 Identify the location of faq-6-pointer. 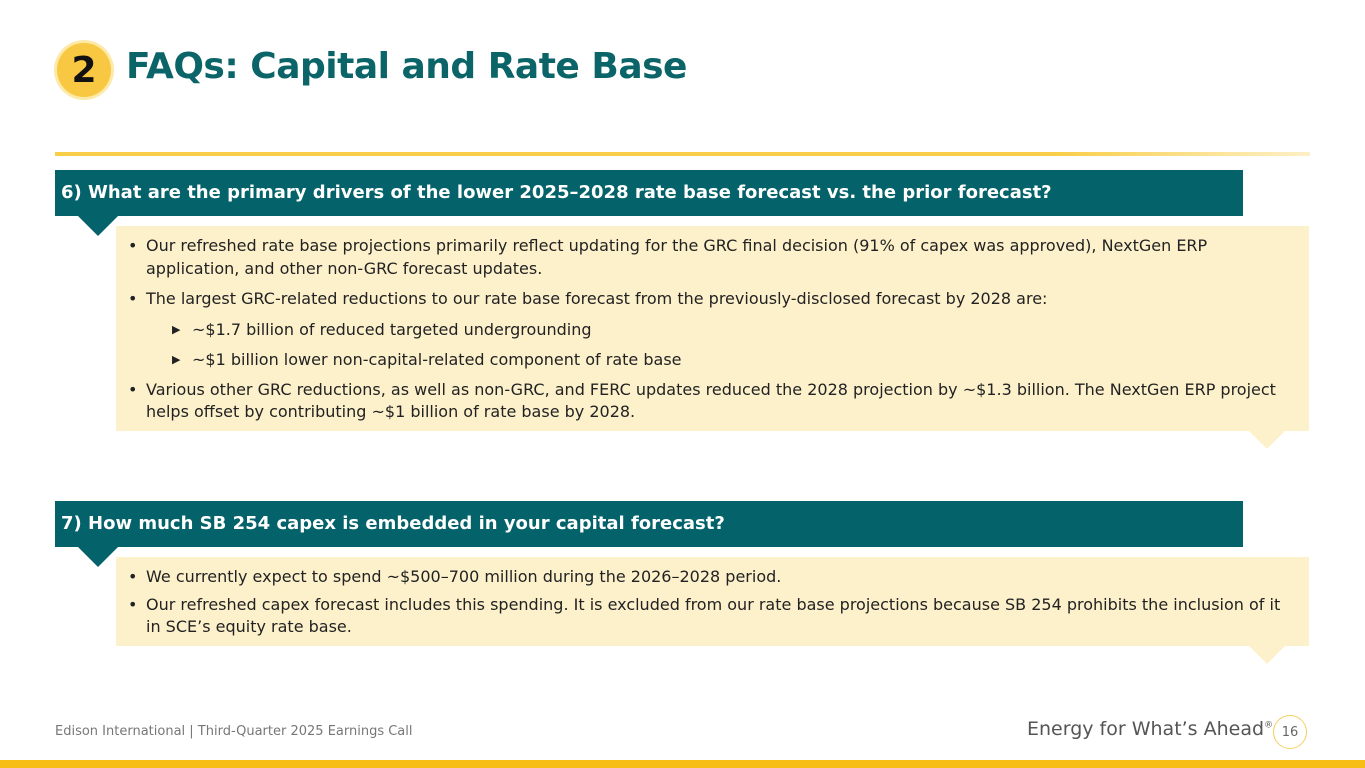
(98, 226).